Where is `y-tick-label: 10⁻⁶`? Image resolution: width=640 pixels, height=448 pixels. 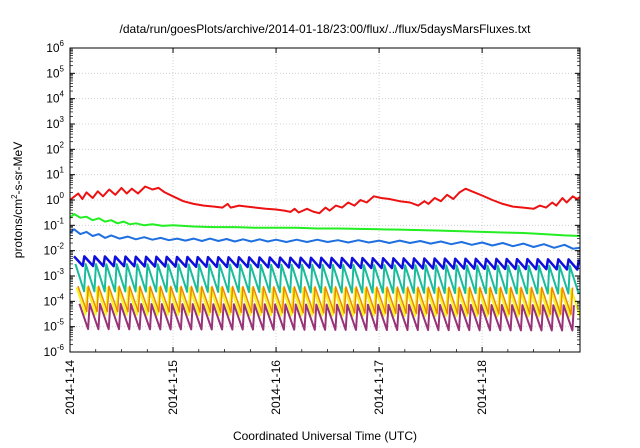 y-tick-label: 10⁻⁶ is located at coordinates (54, 351).